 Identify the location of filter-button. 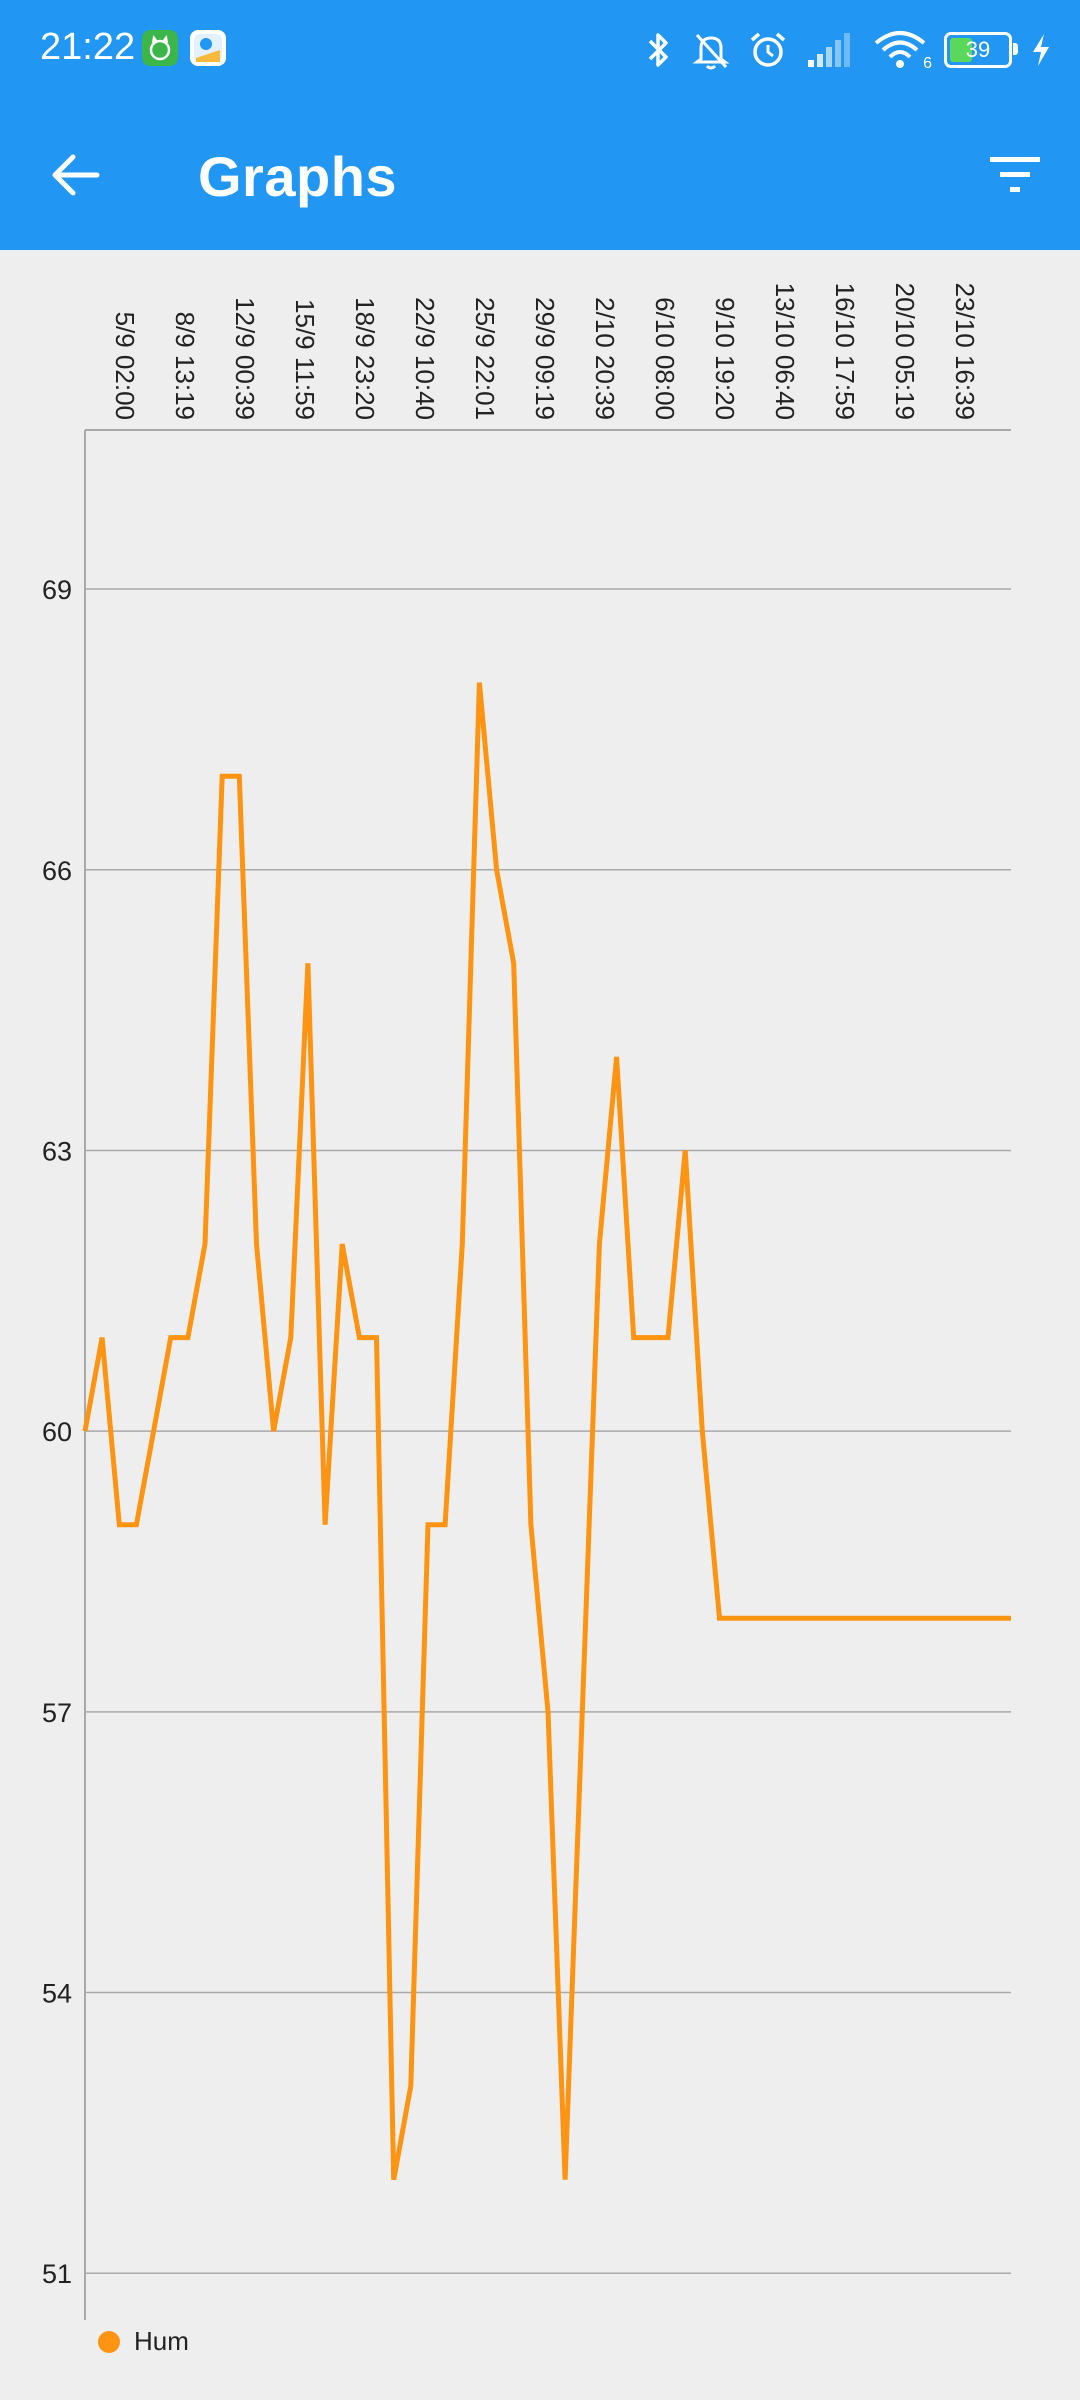
(1015, 175).